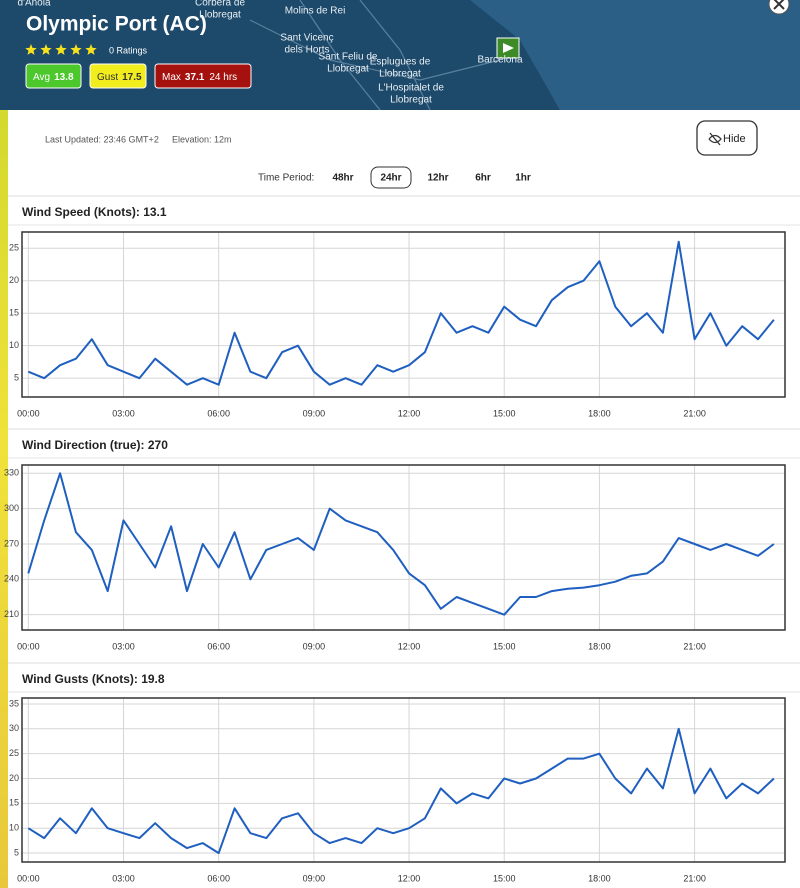 This screenshot has height=888, width=800. What do you see at coordinates (14, 703) in the screenshot?
I see `y-tick-label: 35` at bounding box center [14, 703].